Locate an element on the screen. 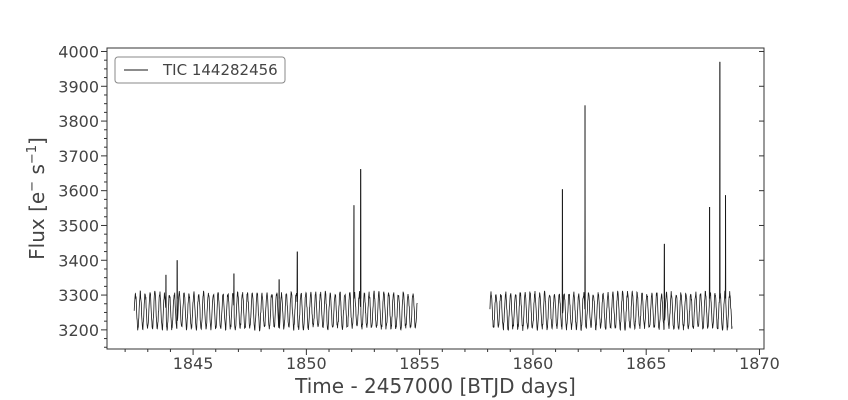 The width and height of the screenshot is (848, 400). y-tick-label: 3800 is located at coordinates (78, 121).